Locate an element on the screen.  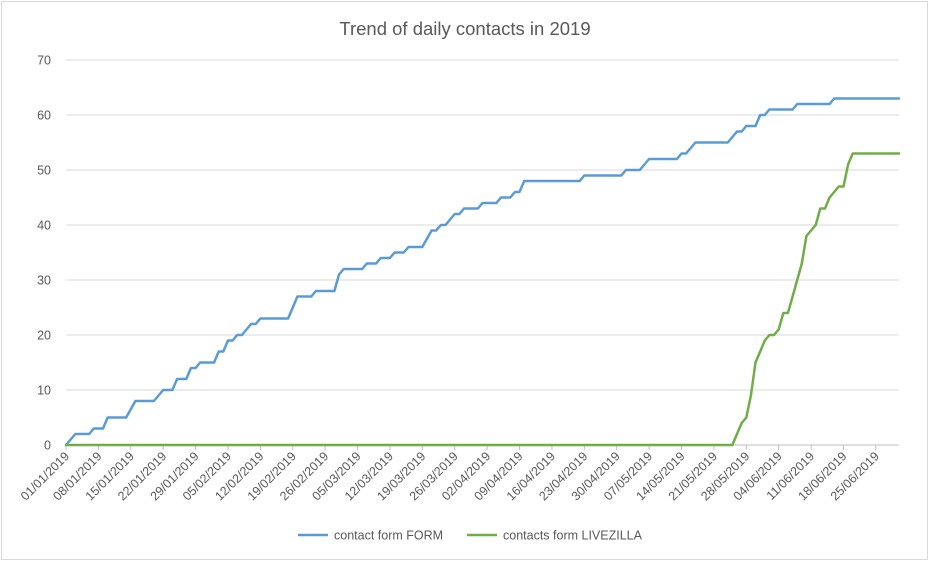
y-tick-label: 40 is located at coordinates (44, 226).